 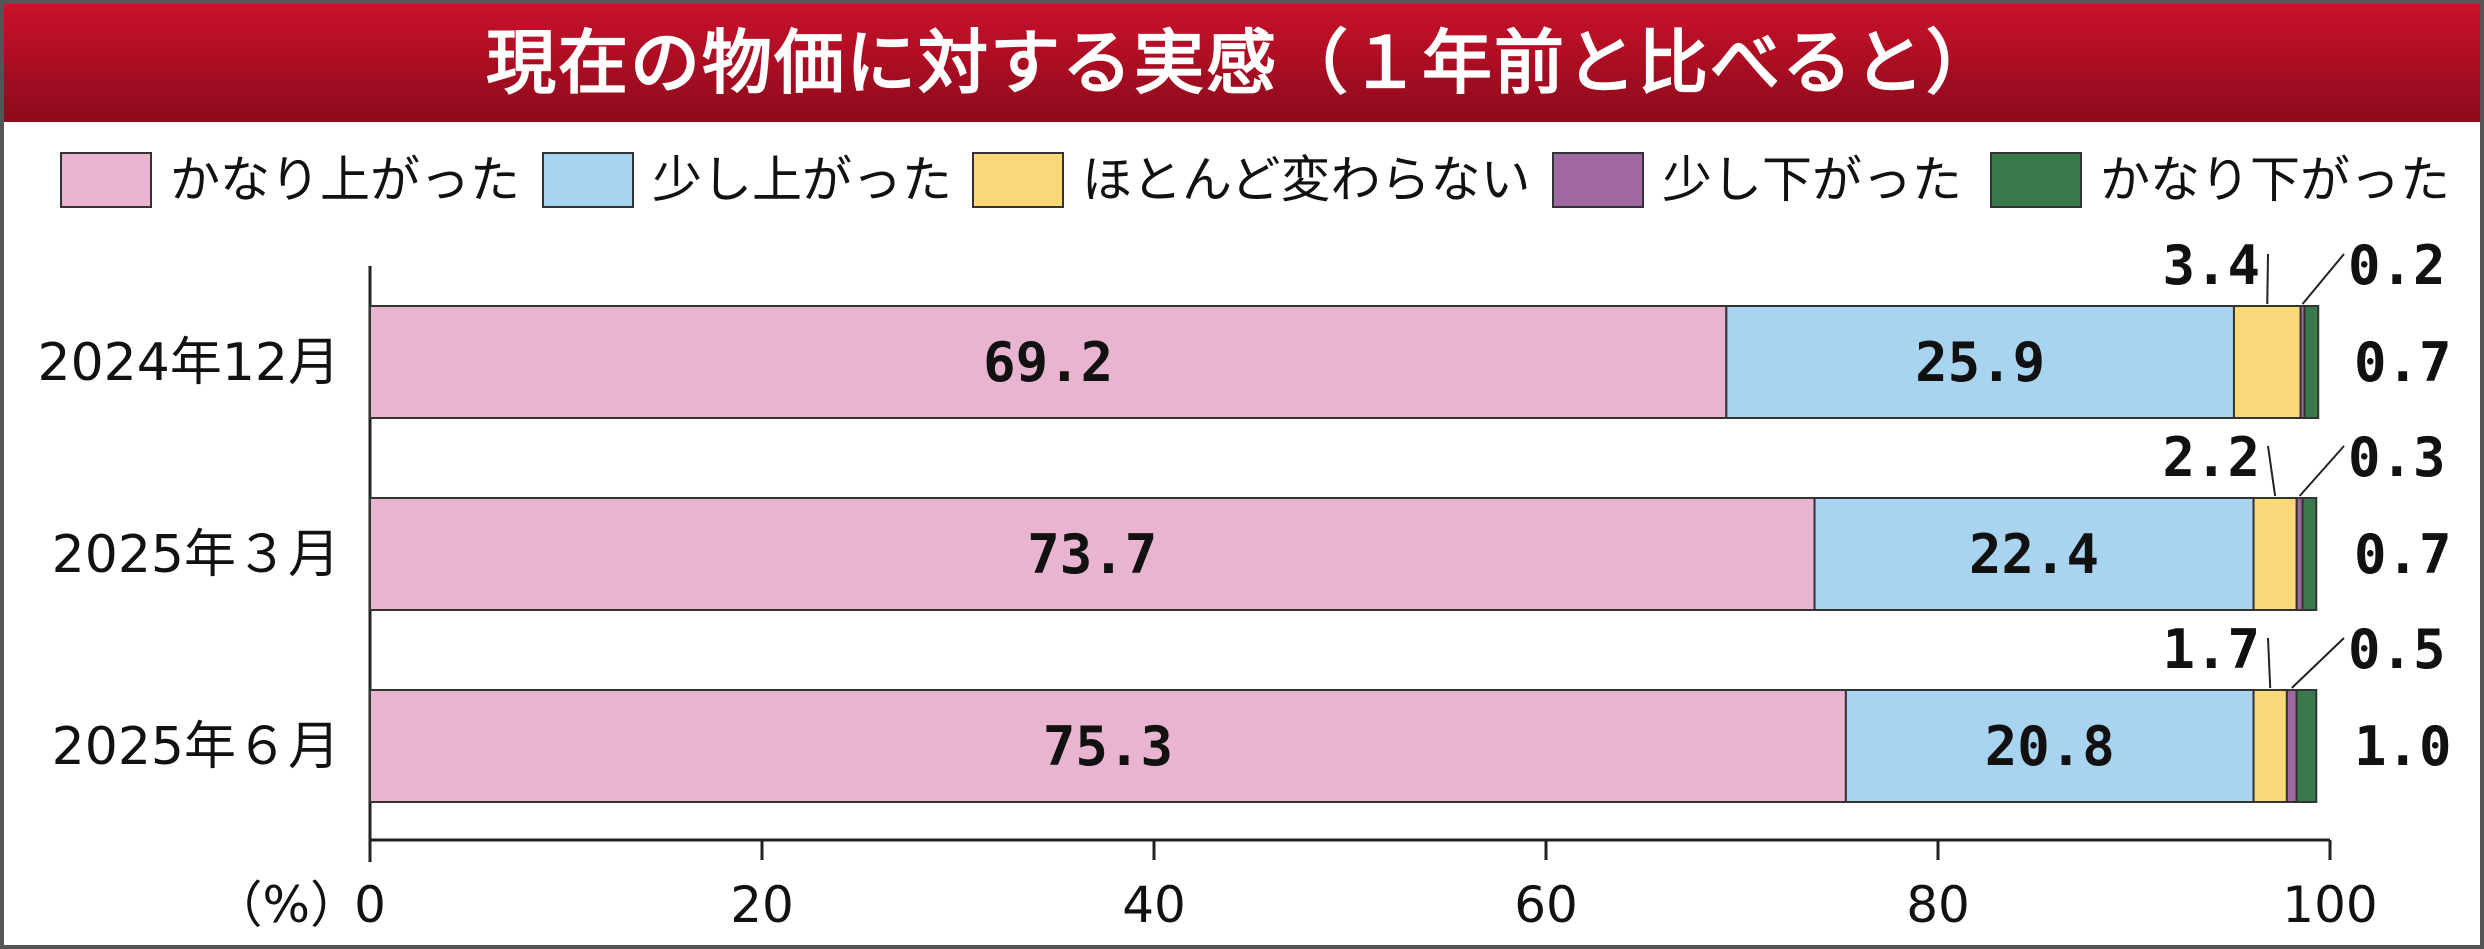 I want to click on title-bar: 現在の物価に対する実感（１年前と比べると）, so click(x=1242, y=63).